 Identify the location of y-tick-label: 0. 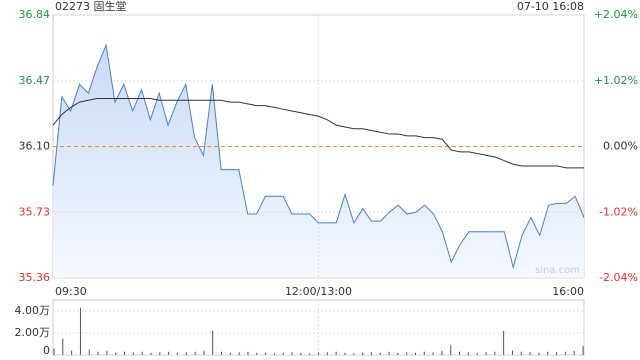
(46, 350).